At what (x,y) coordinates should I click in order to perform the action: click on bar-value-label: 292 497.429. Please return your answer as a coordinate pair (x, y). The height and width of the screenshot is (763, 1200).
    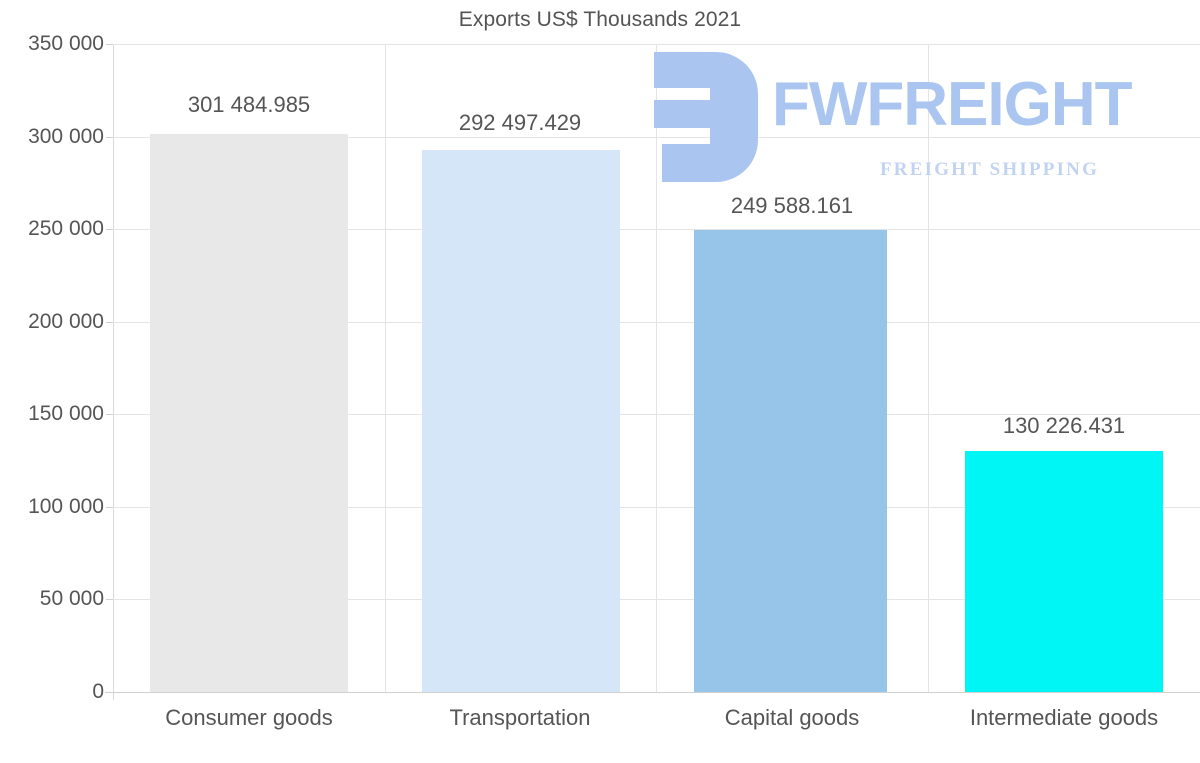
    Looking at the image, I should click on (520, 122).